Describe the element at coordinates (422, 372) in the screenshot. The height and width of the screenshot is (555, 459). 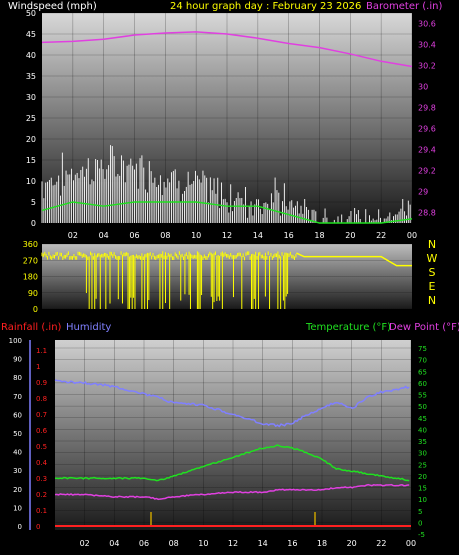
I see `temperature-tick-label: 65` at that location.